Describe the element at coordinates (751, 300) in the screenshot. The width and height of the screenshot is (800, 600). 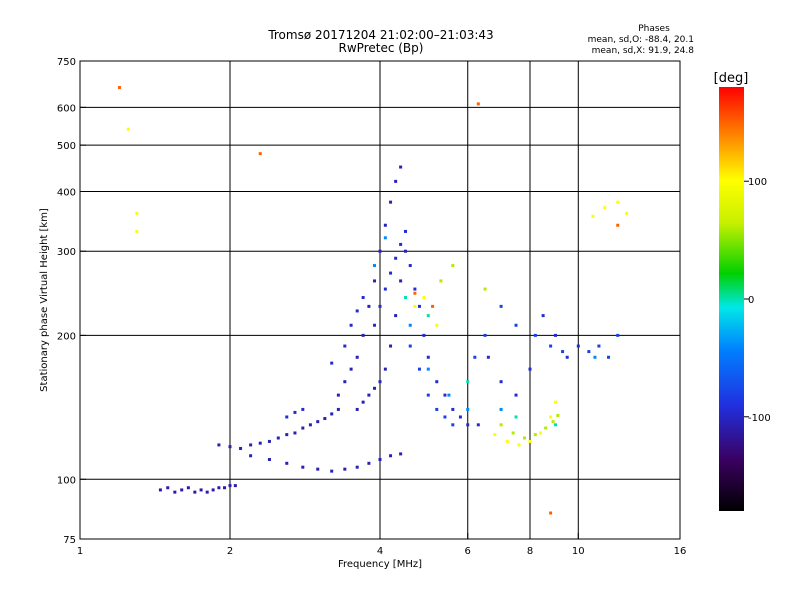
I see `colorbar-tick-label: 0` at that location.